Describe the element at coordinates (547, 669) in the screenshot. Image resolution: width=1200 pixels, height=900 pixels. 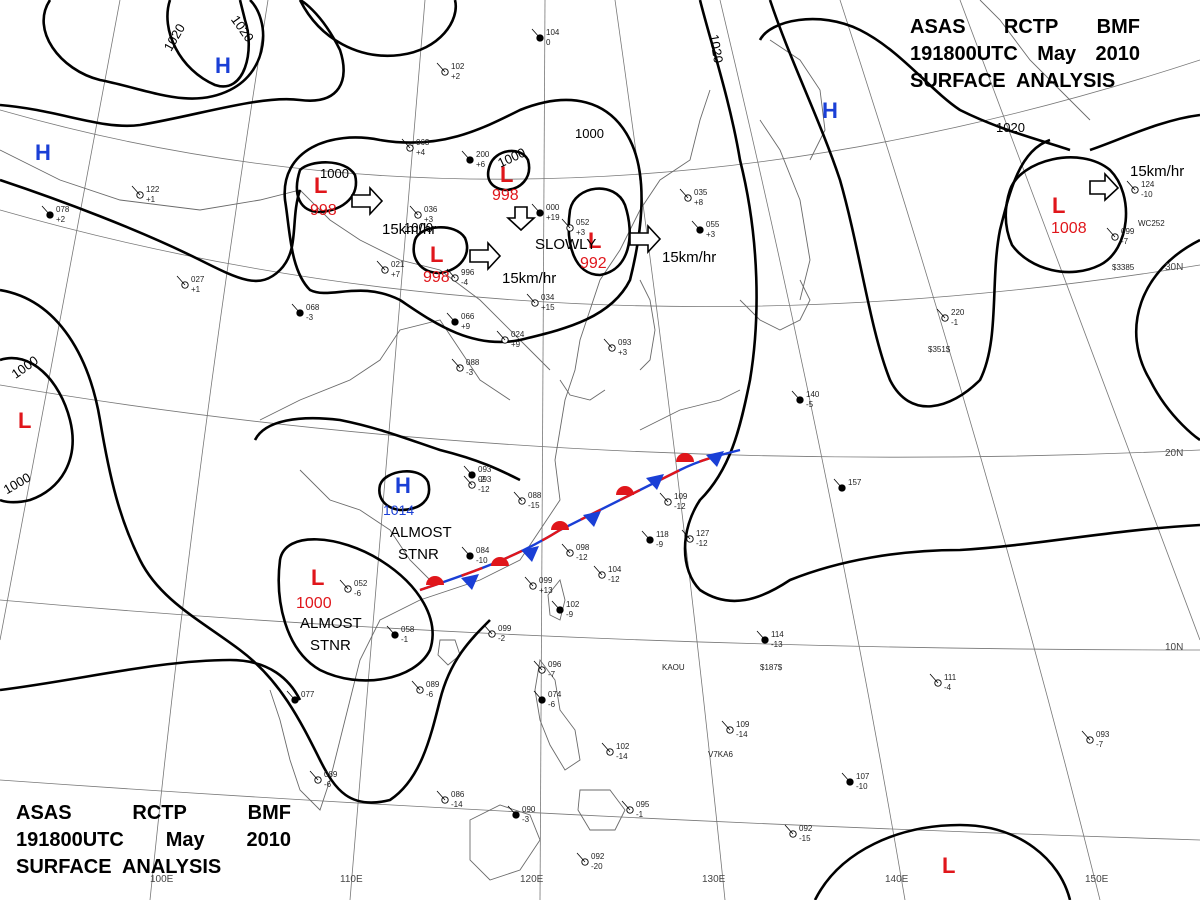
I see `station-plot: 096-7` at that location.